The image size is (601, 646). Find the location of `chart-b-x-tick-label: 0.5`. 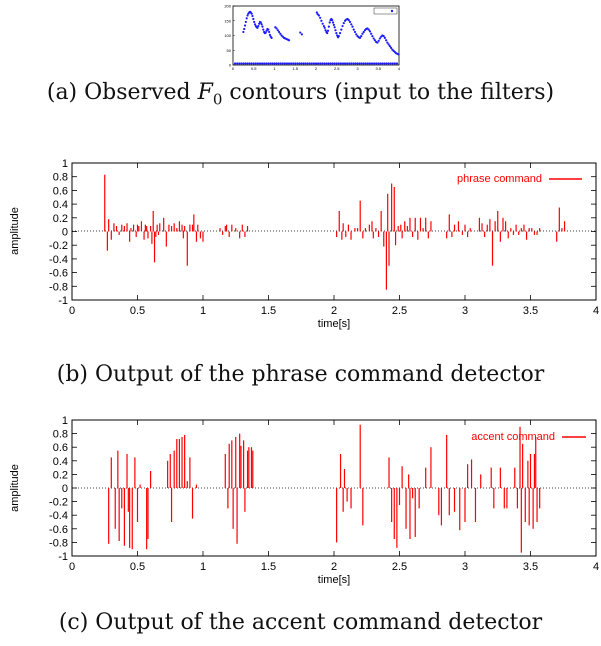

chart-b-x-tick-label: 0.5 is located at coordinates (137, 311).